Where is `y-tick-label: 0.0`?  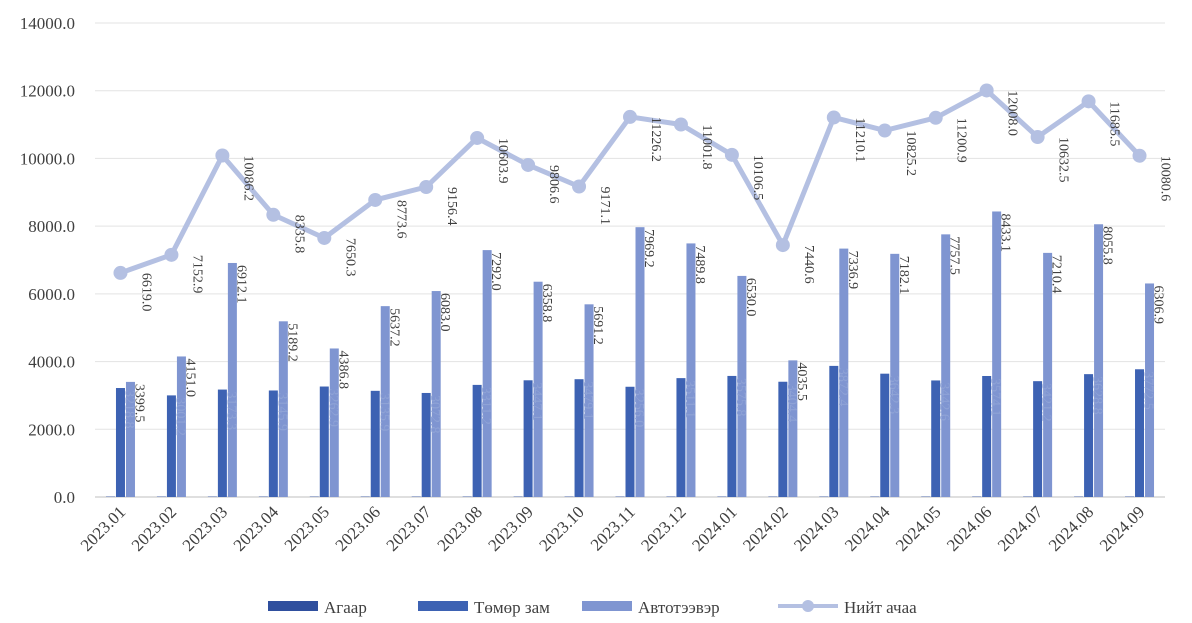
y-tick-label: 0.0 is located at coordinates (64, 497).